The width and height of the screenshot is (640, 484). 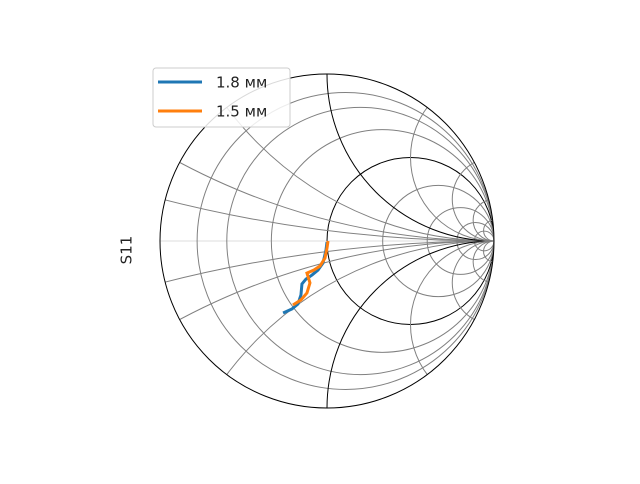 What do you see at coordinates (127, 250) in the screenshot?
I see `y-axis-label: S11` at bounding box center [127, 250].